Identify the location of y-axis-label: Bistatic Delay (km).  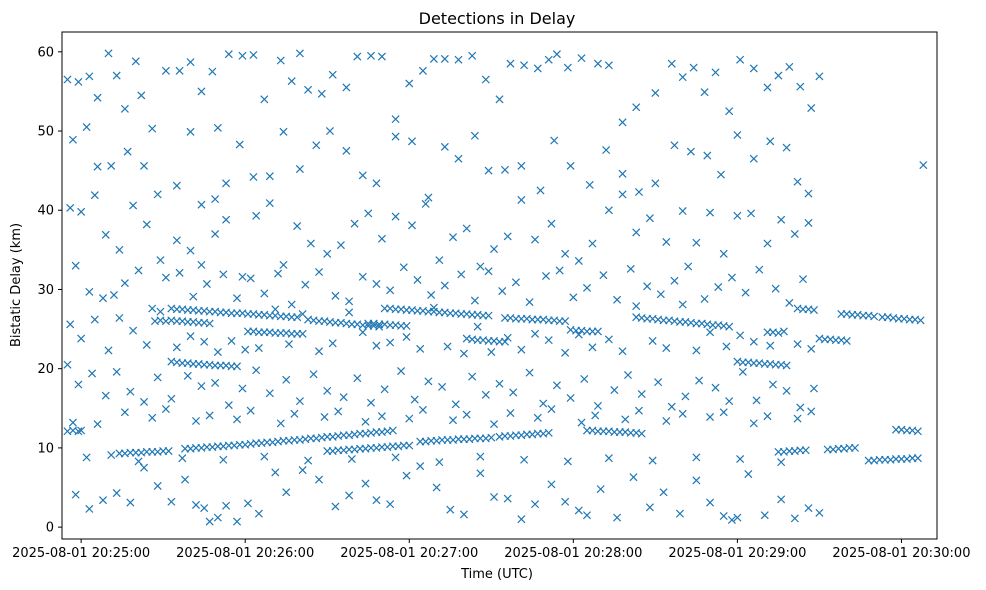
(16, 285).